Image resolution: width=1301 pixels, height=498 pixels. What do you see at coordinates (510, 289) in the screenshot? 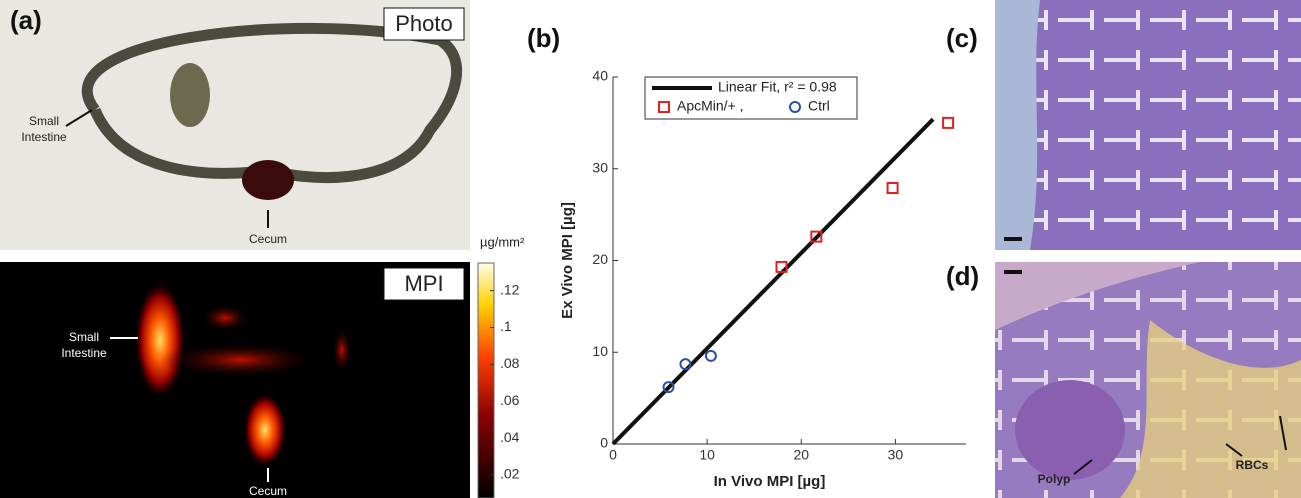
I see `colorbar-tick-label: .12` at bounding box center [510, 289].